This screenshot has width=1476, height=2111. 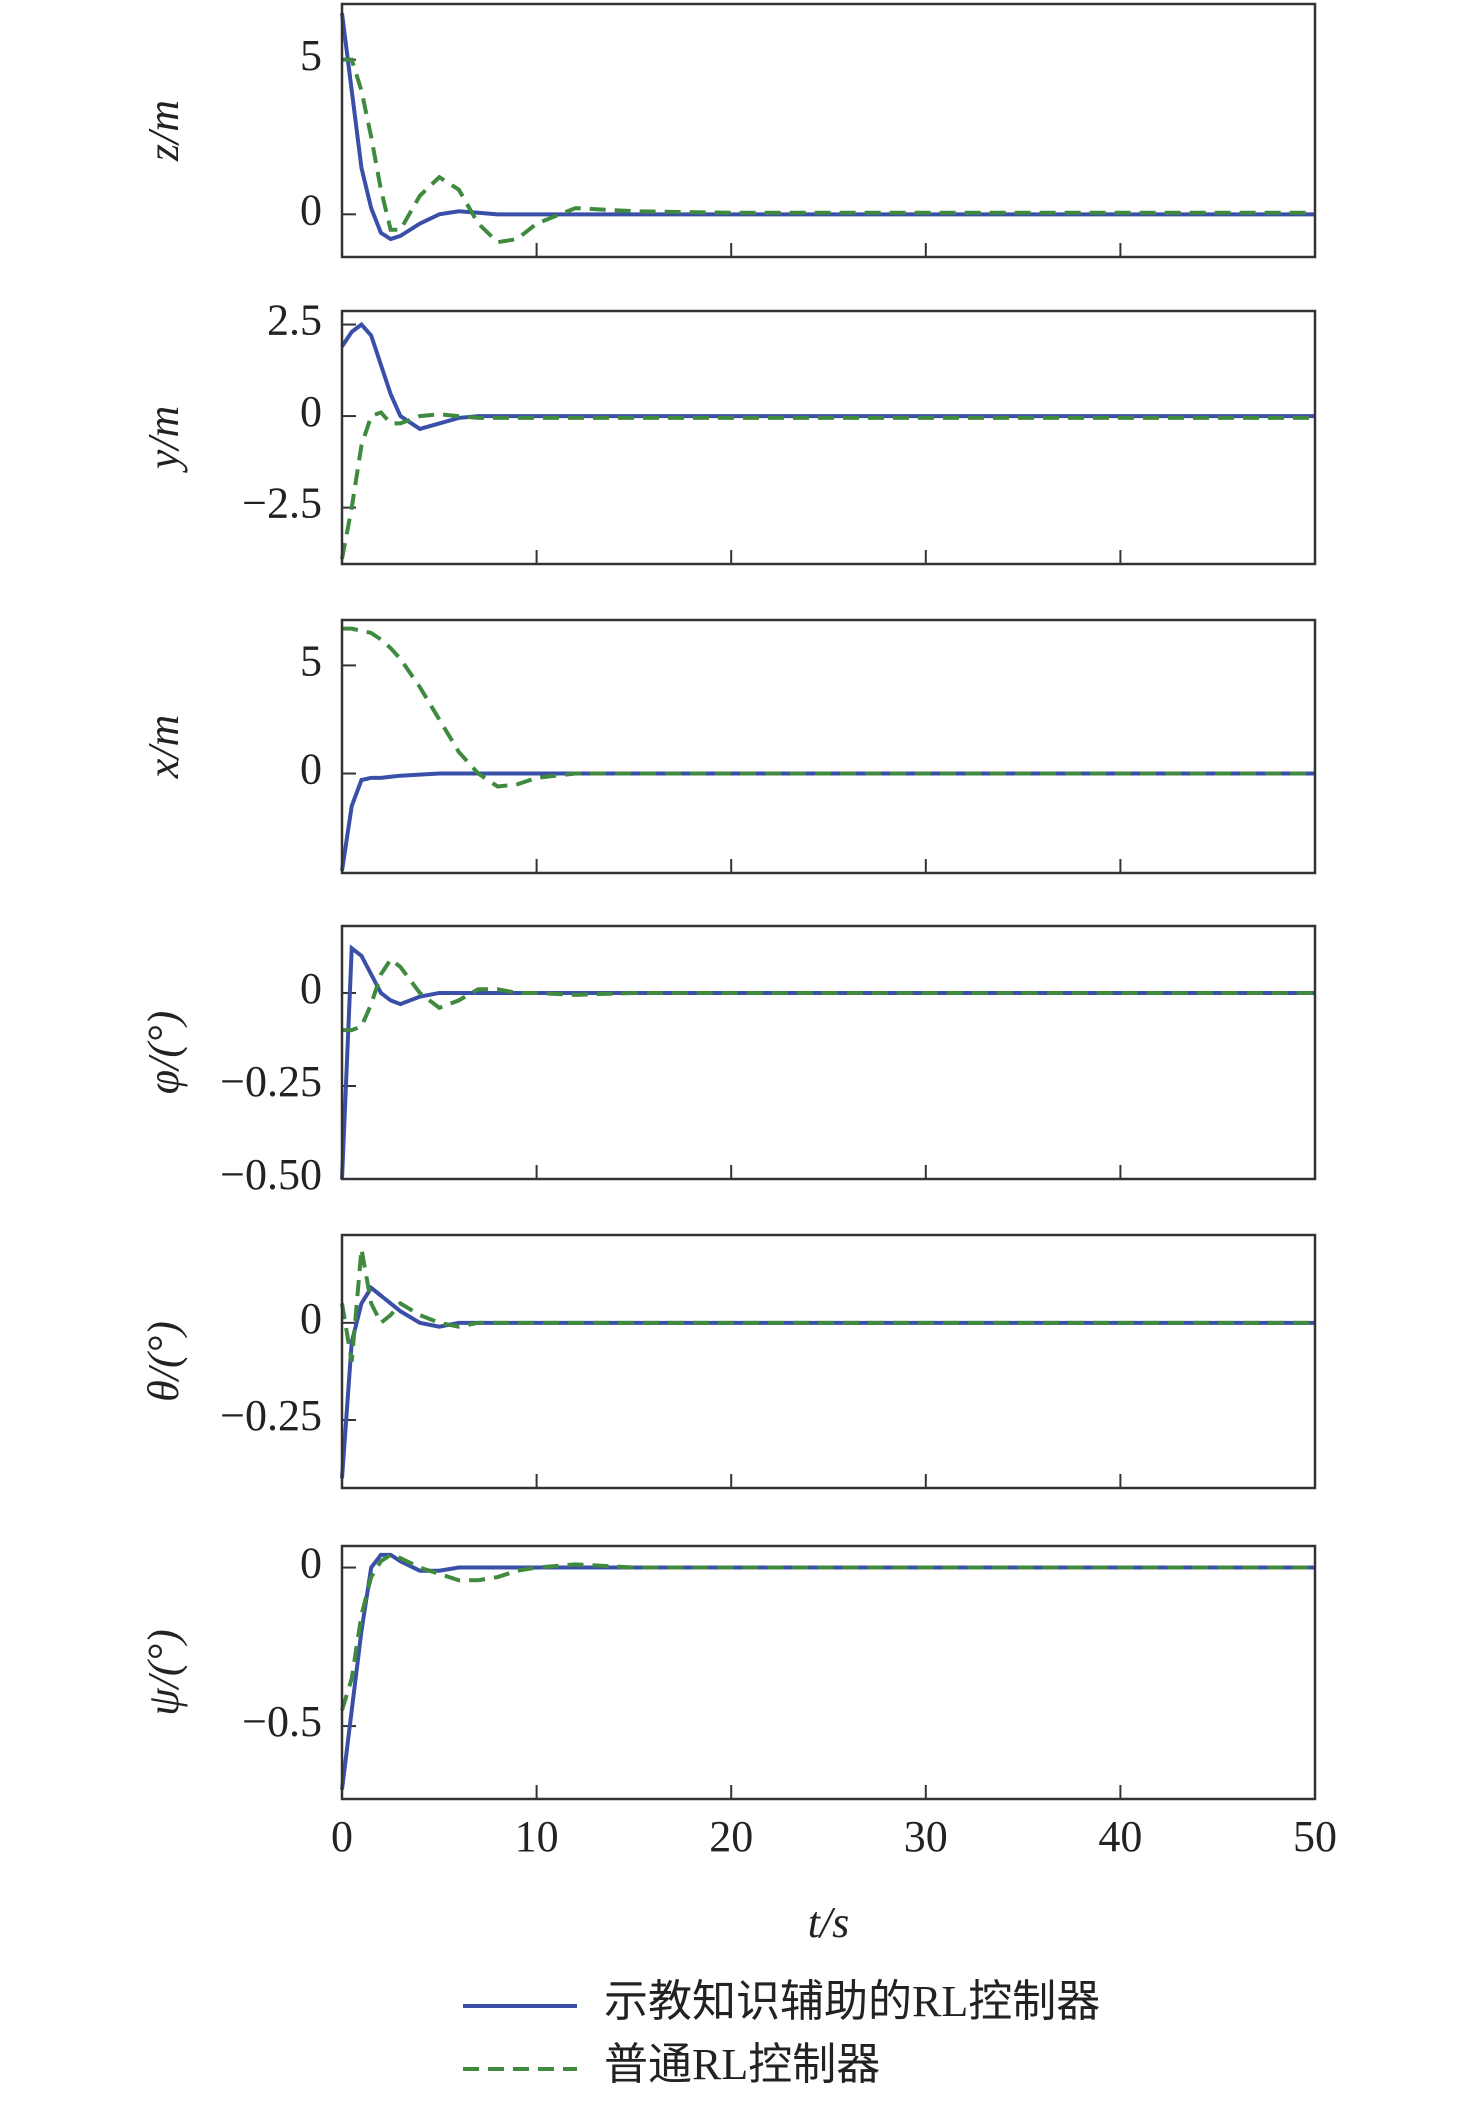 I want to click on y-axis-label: φ/(°), so click(x=163, y=1052).